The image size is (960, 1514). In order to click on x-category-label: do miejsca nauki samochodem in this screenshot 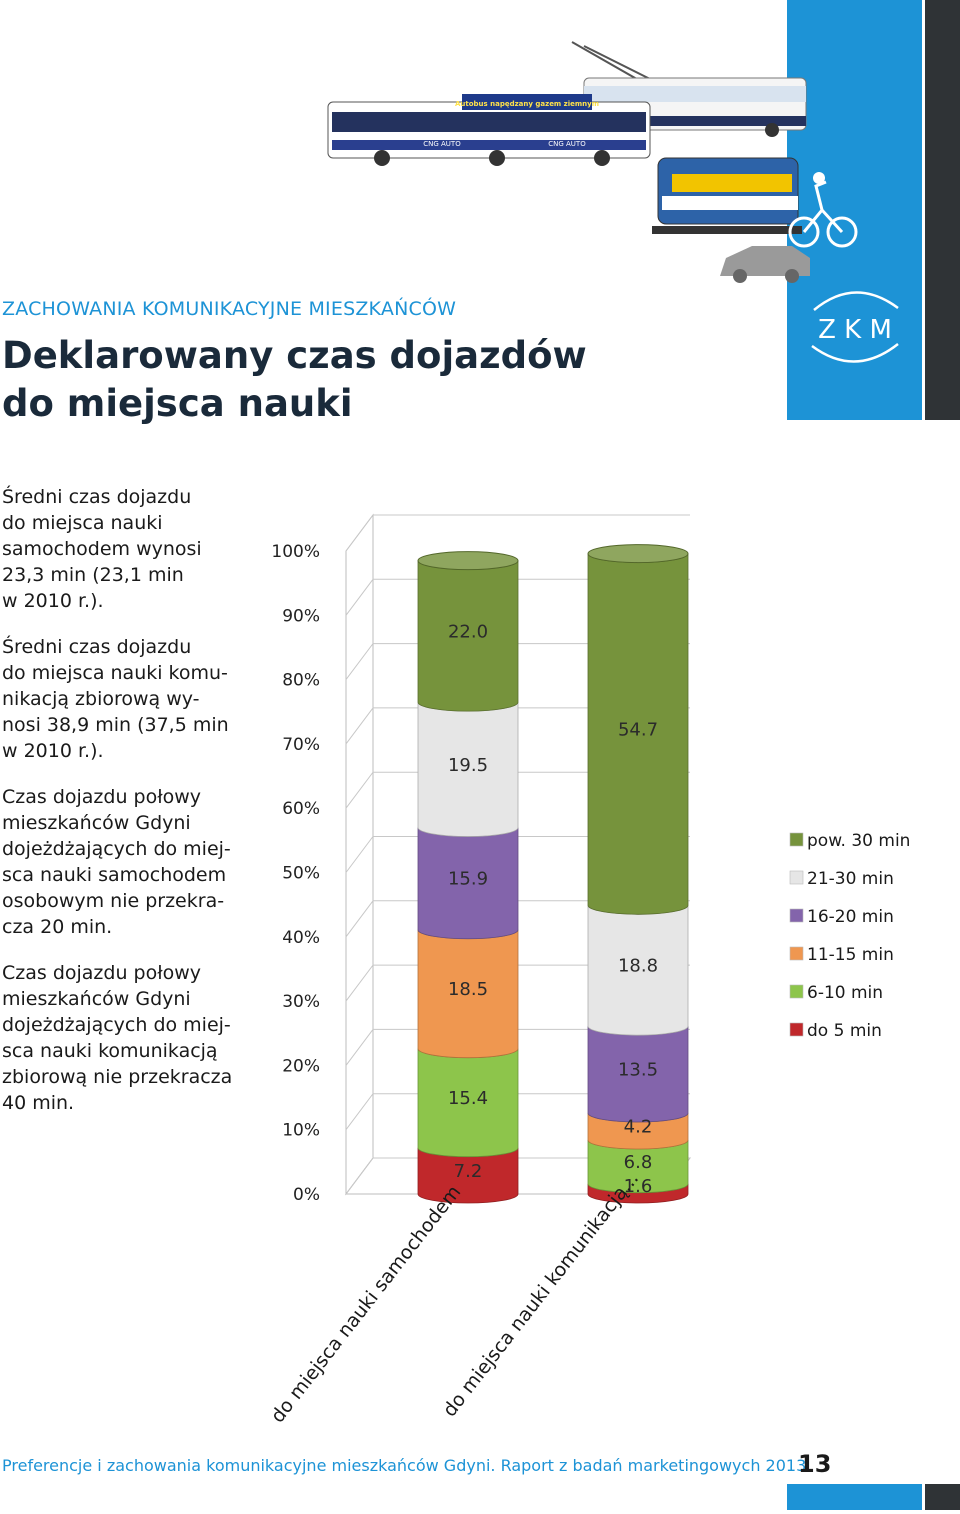, I will do `click(366, 1304)`.